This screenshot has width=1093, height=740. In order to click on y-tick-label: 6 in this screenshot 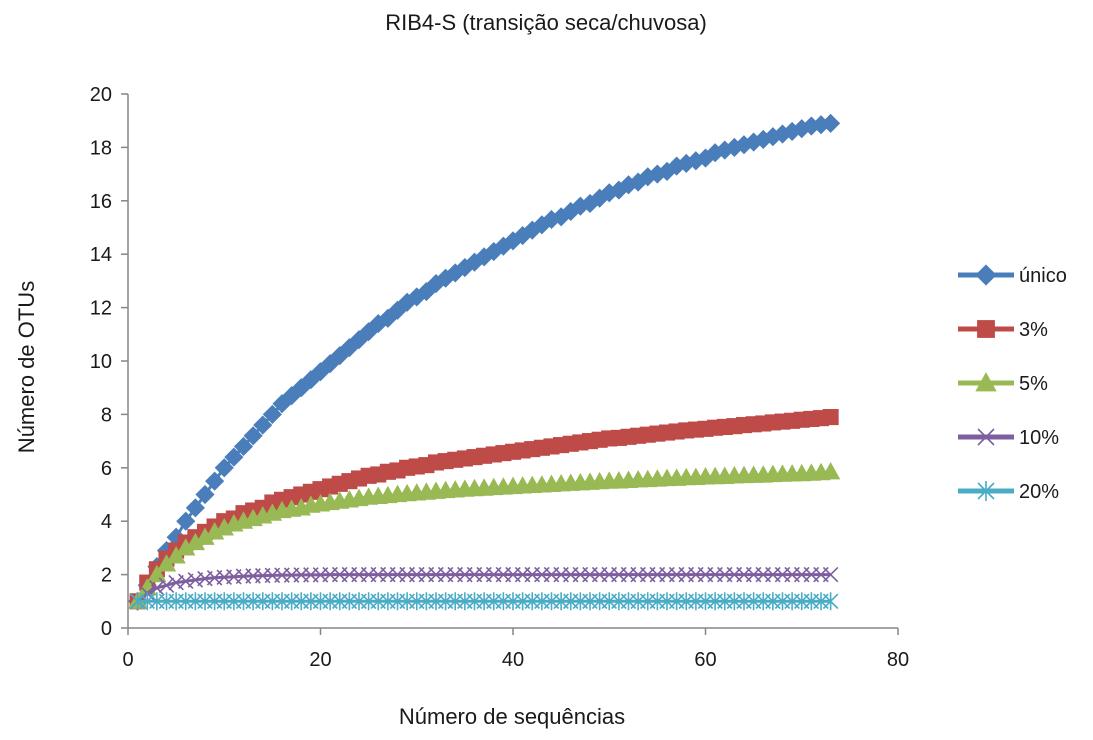, I will do `click(106, 469)`.